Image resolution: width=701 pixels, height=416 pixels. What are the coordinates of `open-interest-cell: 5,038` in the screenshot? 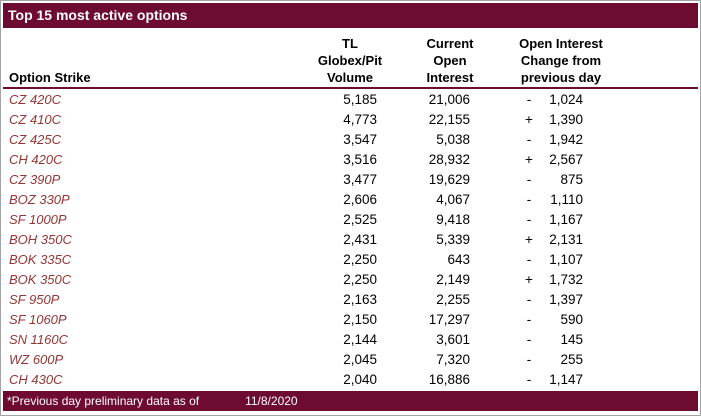 It's located at (453, 139).